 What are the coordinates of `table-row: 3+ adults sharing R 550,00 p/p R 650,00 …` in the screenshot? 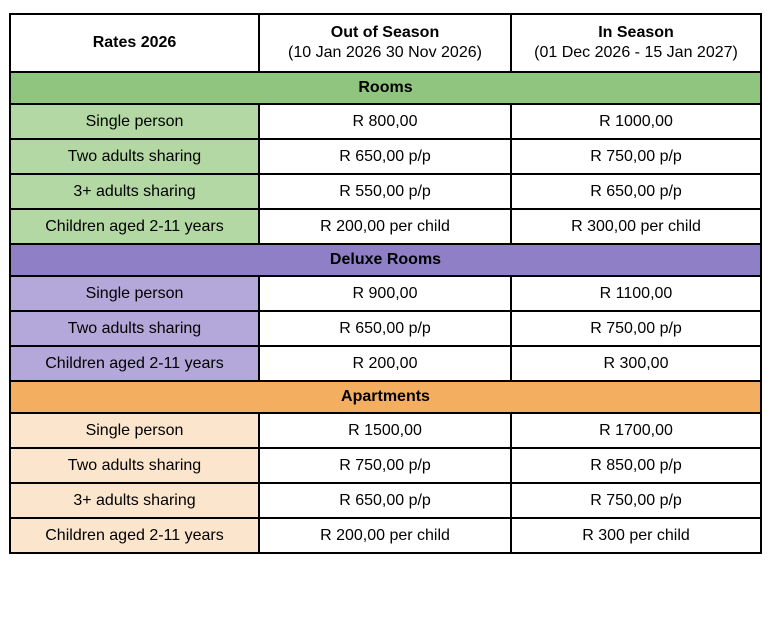 It's located at (385, 191).